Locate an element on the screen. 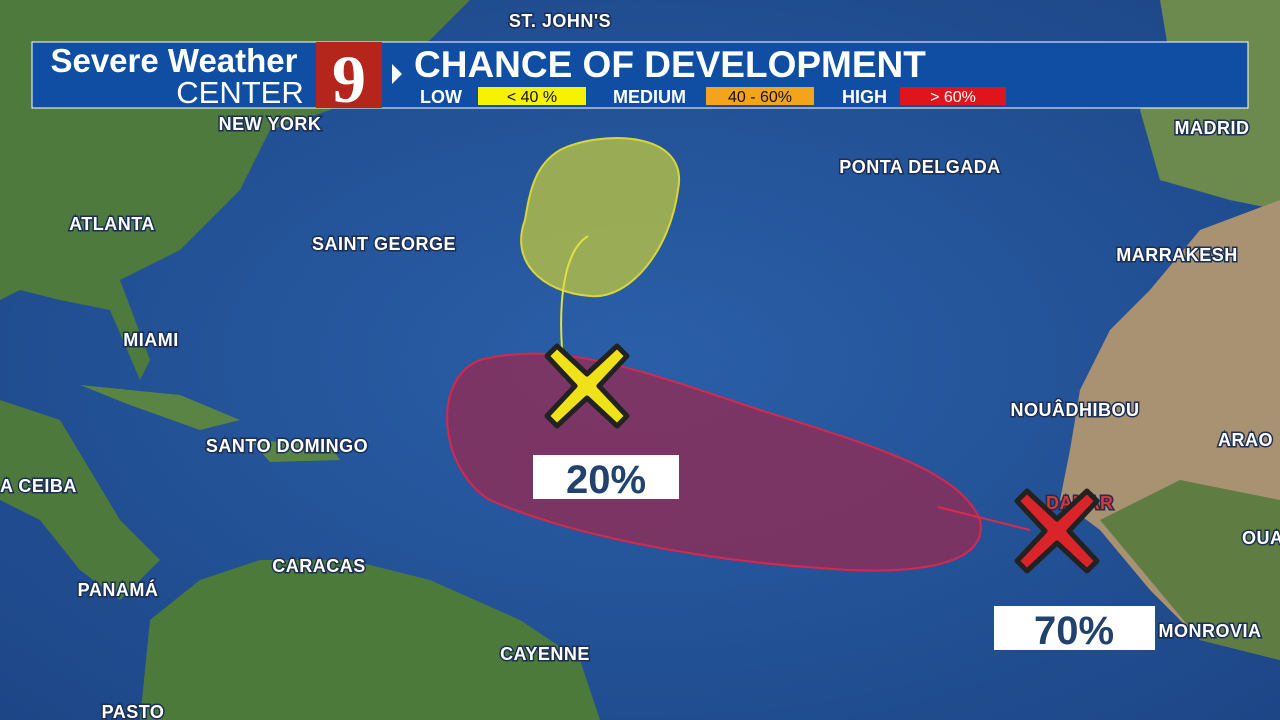 The width and height of the screenshot is (1280, 720). arrow is located at coordinates (397, 74).